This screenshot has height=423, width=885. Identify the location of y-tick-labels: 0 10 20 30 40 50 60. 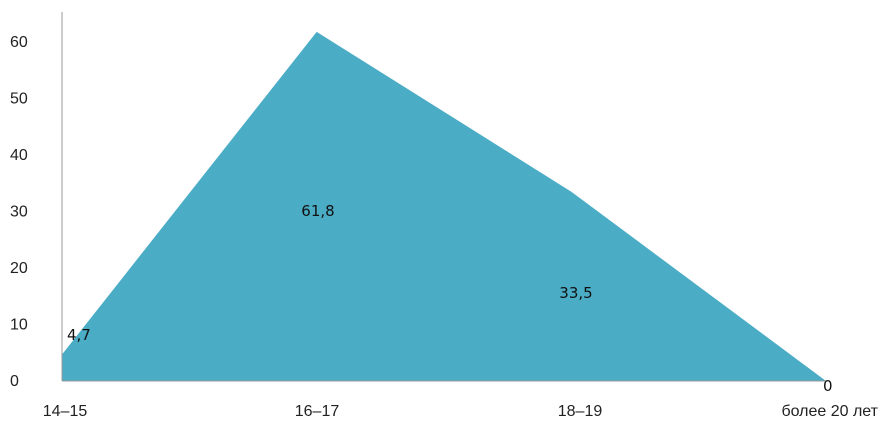
(19, 212).